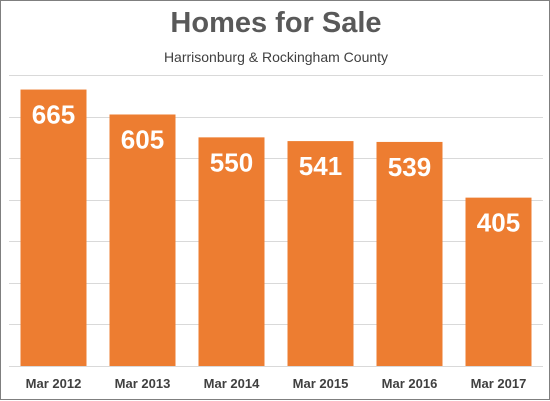  What do you see at coordinates (409, 167) in the screenshot?
I see `data-label: 539` at bounding box center [409, 167].